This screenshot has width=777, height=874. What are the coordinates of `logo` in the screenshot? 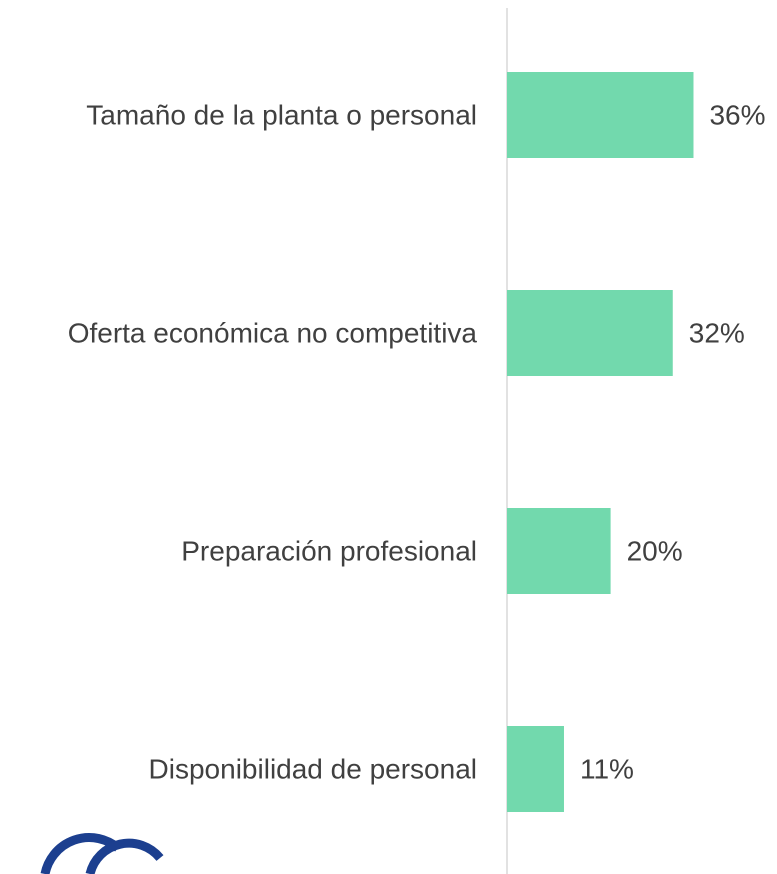 It's located at (102, 853).